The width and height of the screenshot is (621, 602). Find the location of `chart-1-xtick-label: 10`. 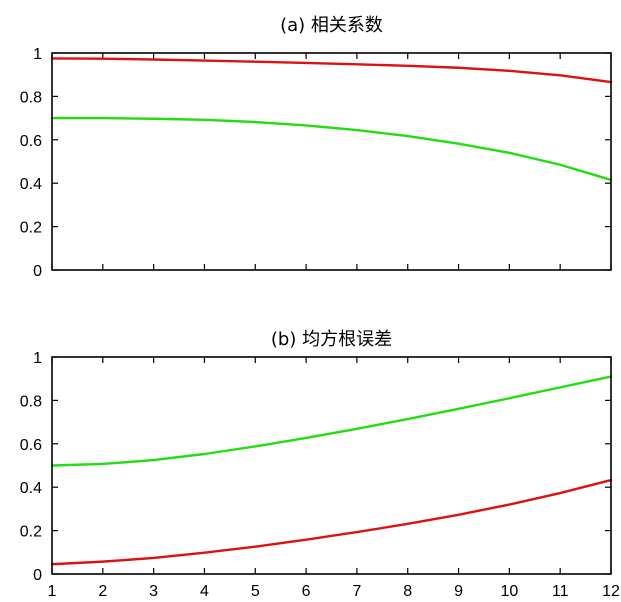

chart-1-xtick-label: 10 is located at coordinates (509, 591).